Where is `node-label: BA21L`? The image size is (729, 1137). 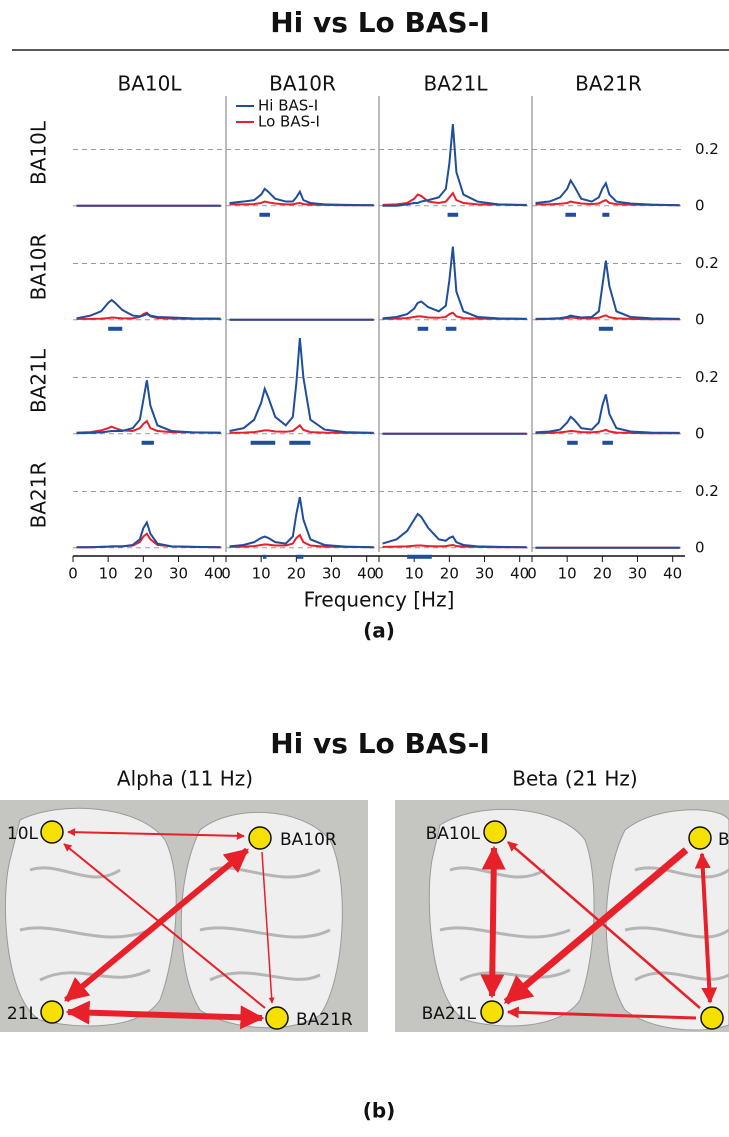 node-label: BA21L is located at coordinates (449, 1014).